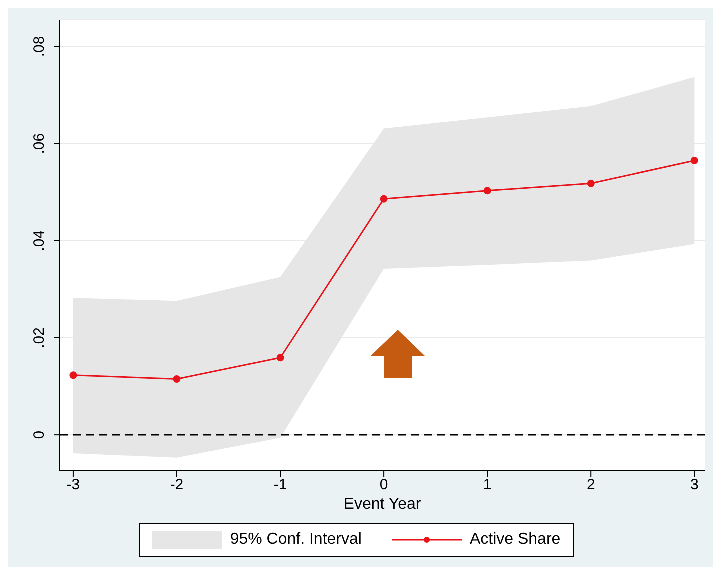 The width and height of the screenshot is (721, 575). I want to click on text: 95% Conf. Interval, so click(296, 540).